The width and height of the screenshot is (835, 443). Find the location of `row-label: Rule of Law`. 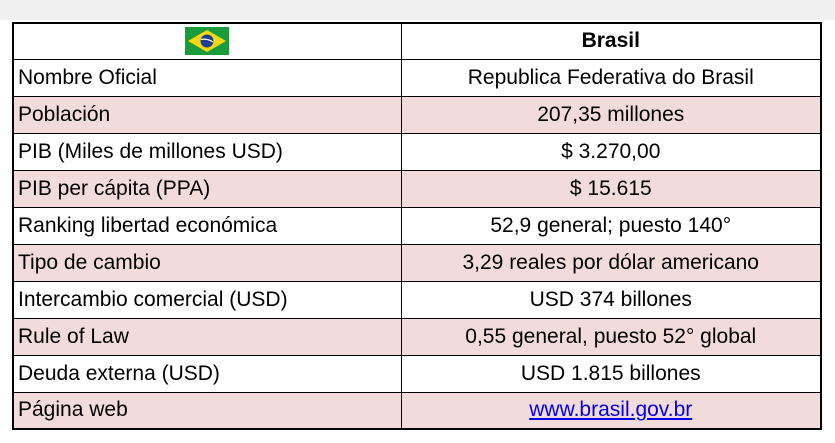

row-label: Rule of Law is located at coordinates (207, 336).